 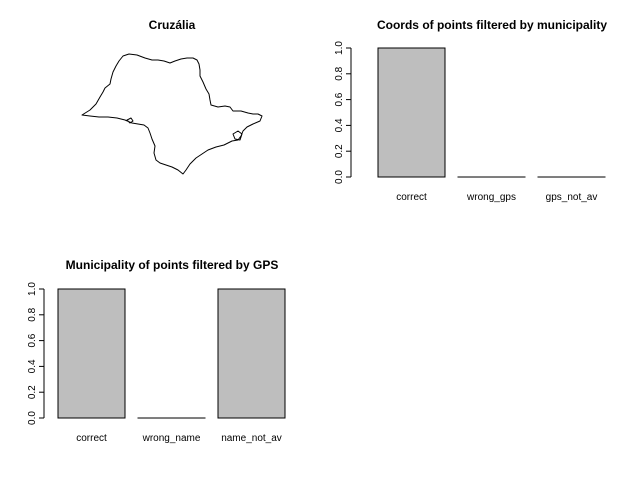 I want to click on map-panel: Cruzália, so click(x=172, y=96).